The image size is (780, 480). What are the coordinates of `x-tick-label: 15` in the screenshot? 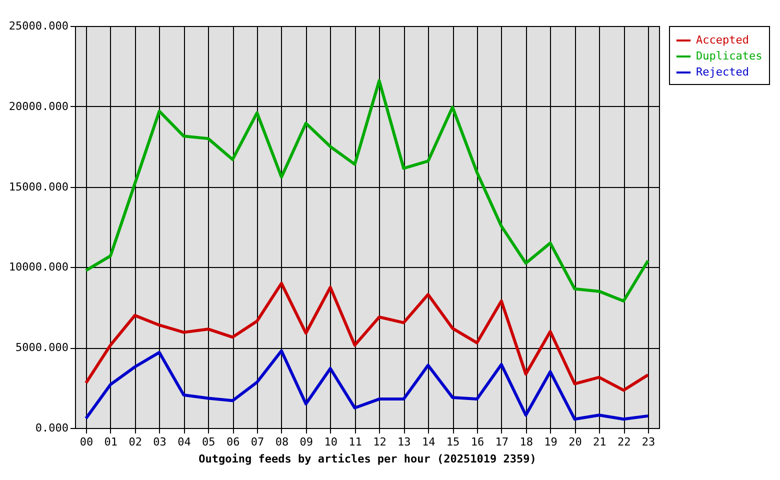 It's located at (453, 442).